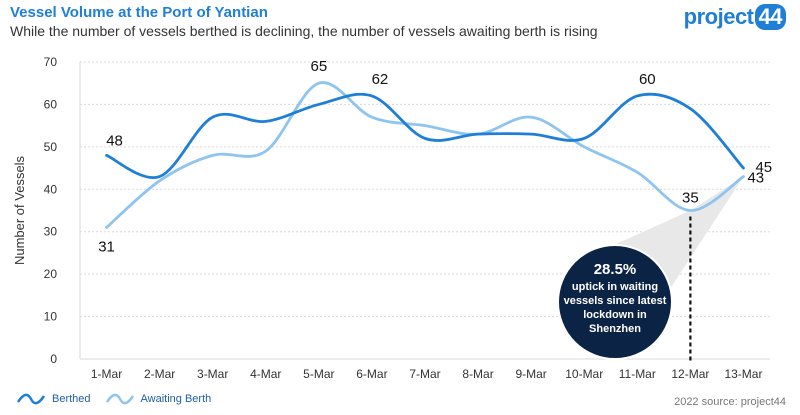  I want to click on x-tick-label: 2-Mar, so click(159, 374).